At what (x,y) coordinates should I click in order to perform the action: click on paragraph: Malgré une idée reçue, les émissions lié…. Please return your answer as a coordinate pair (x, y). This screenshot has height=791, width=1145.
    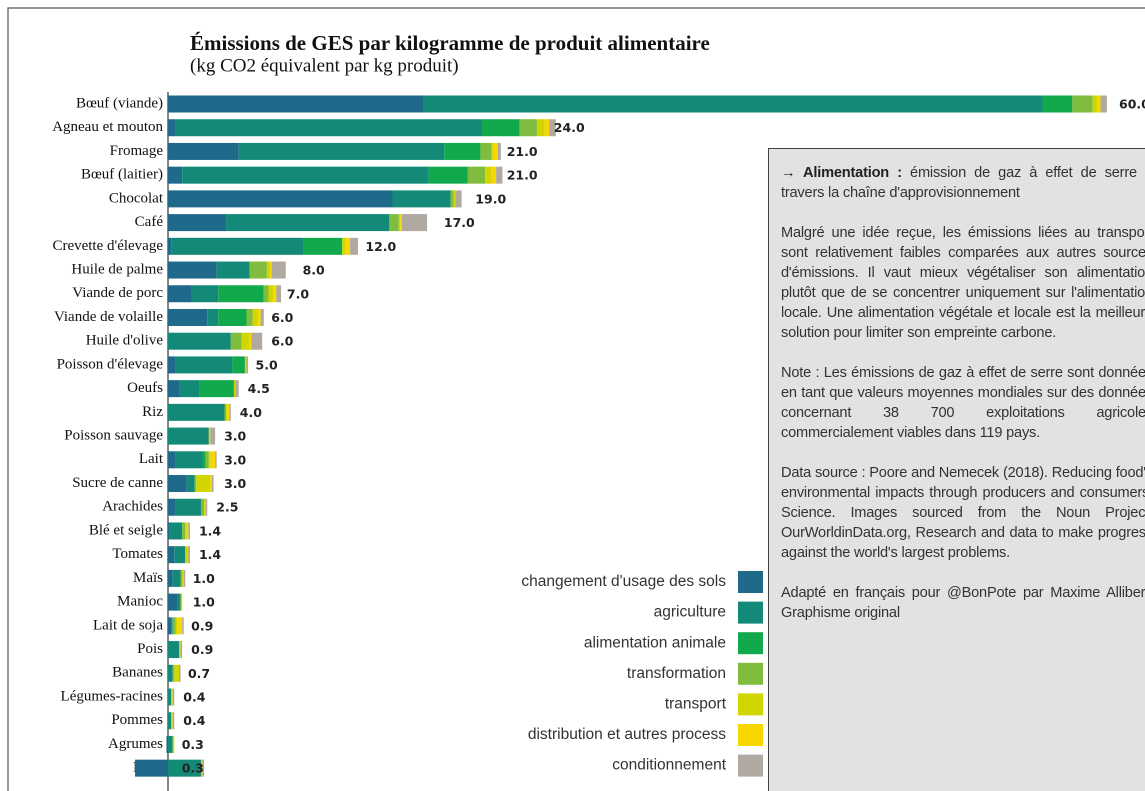
    Looking at the image, I should click on (963, 283).